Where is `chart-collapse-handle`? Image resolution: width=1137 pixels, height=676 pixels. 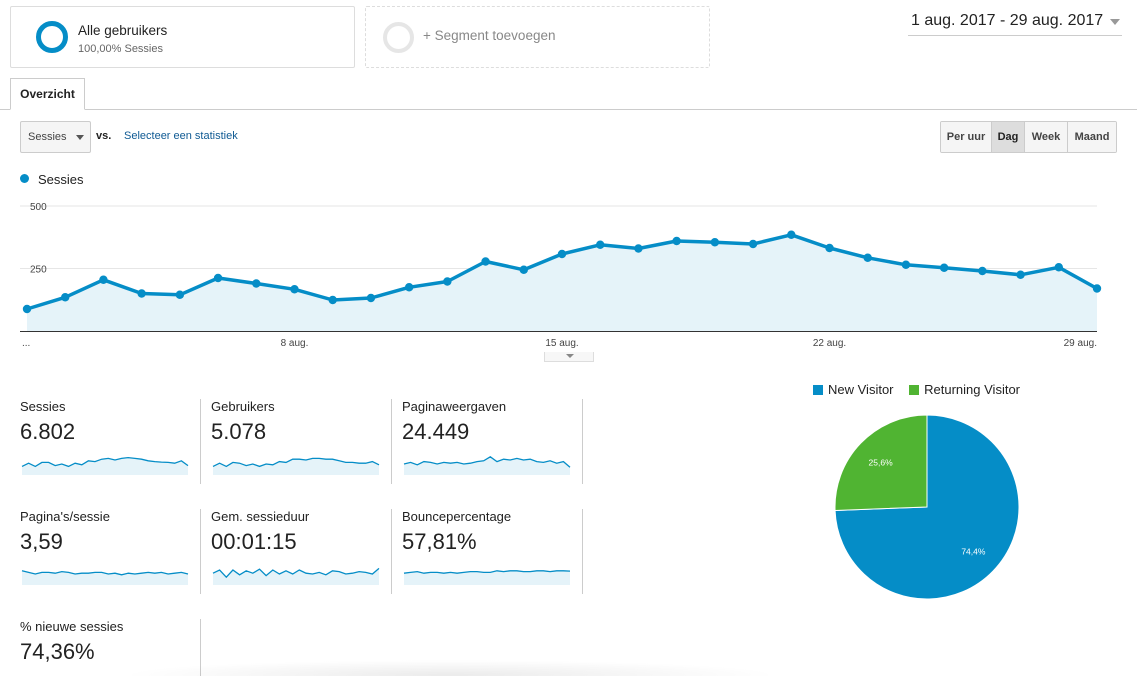
chart-collapse-handle is located at coordinates (569, 357).